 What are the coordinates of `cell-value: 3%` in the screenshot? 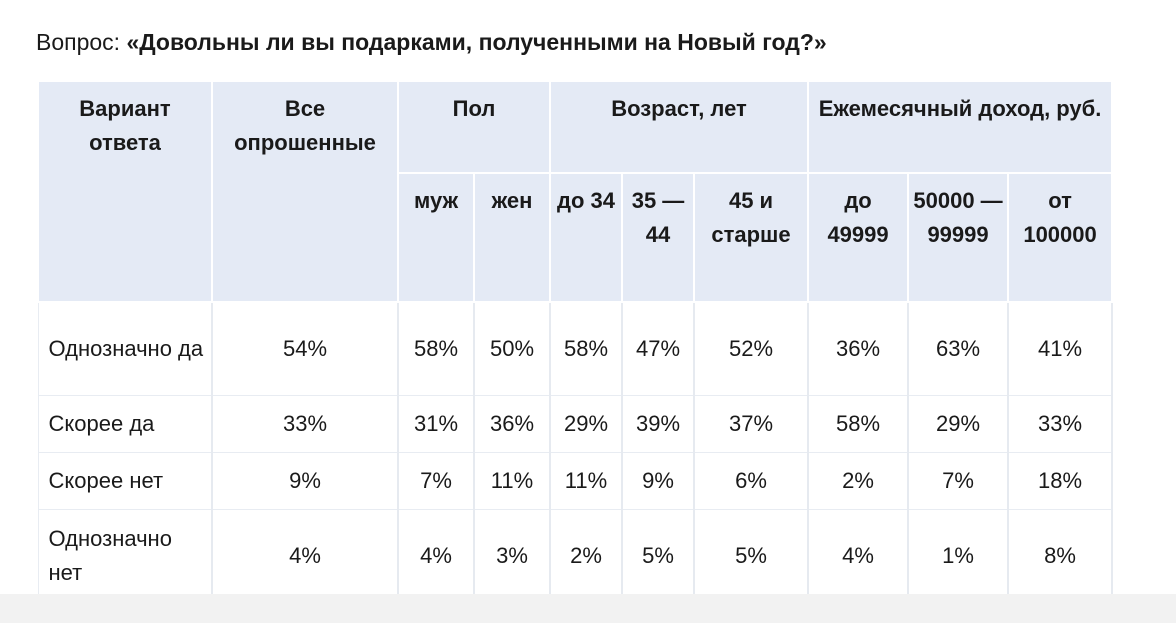 It's located at (512, 556).